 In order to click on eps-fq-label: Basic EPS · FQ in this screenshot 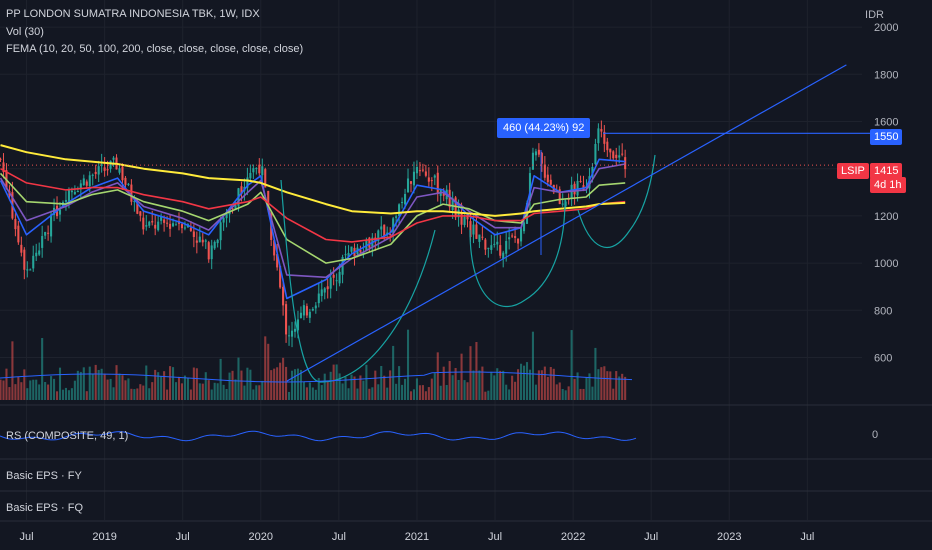, I will do `click(45, 508)`.